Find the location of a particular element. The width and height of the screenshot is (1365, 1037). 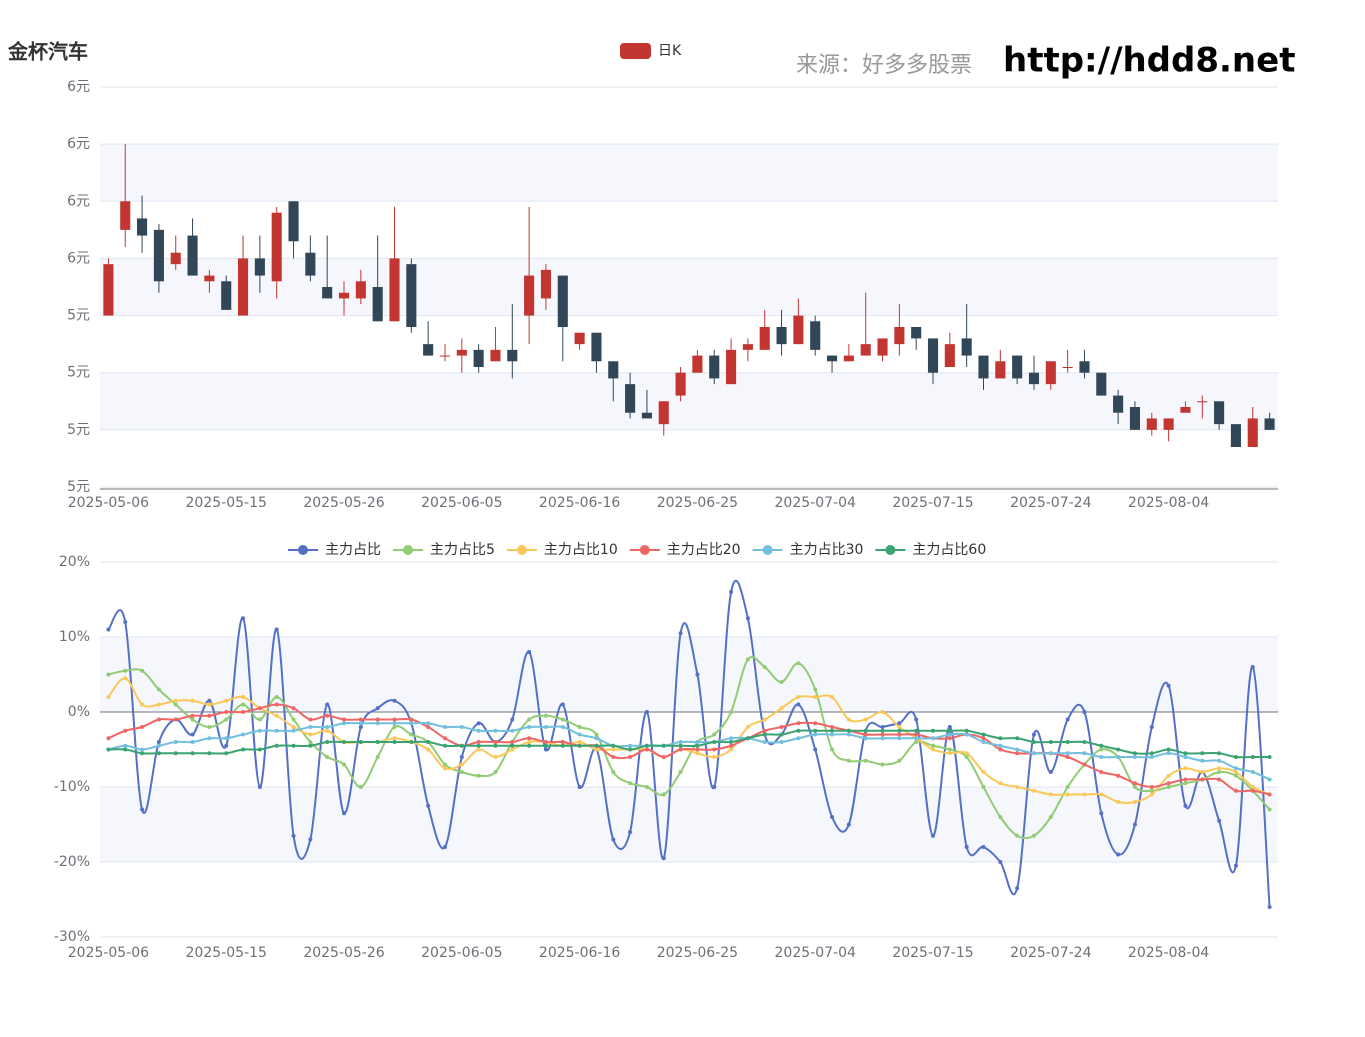

x-tick-label: 2025-06-16 is located at coordinates (579, 953).